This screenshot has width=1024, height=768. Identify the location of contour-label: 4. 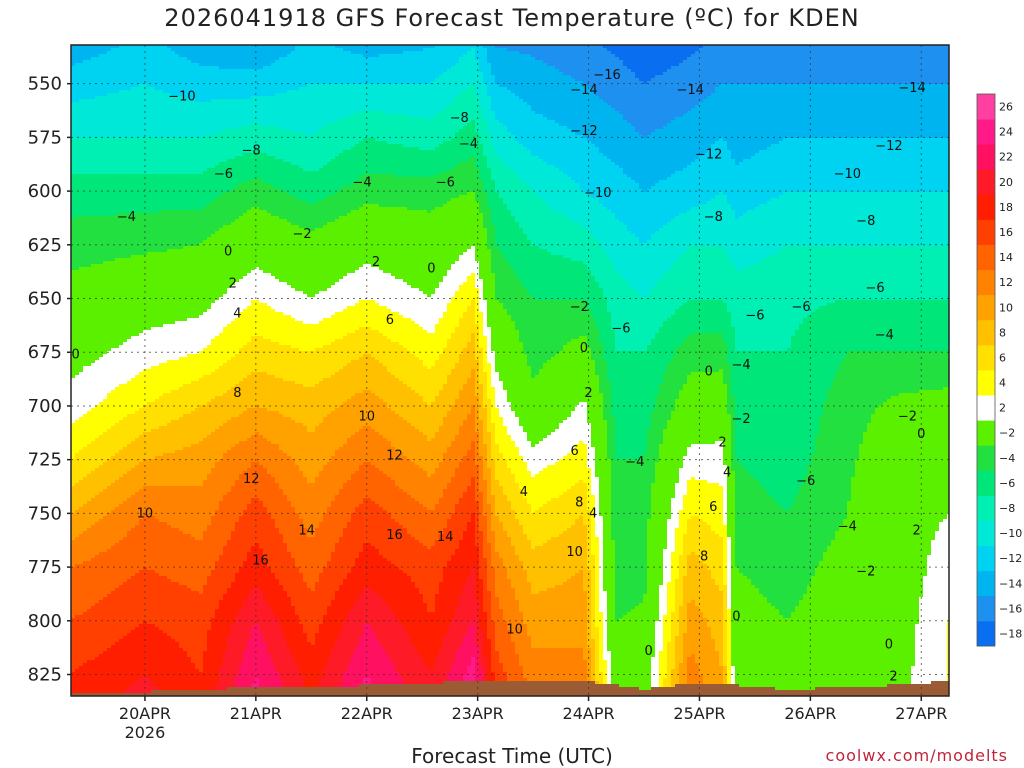
(237, 314).